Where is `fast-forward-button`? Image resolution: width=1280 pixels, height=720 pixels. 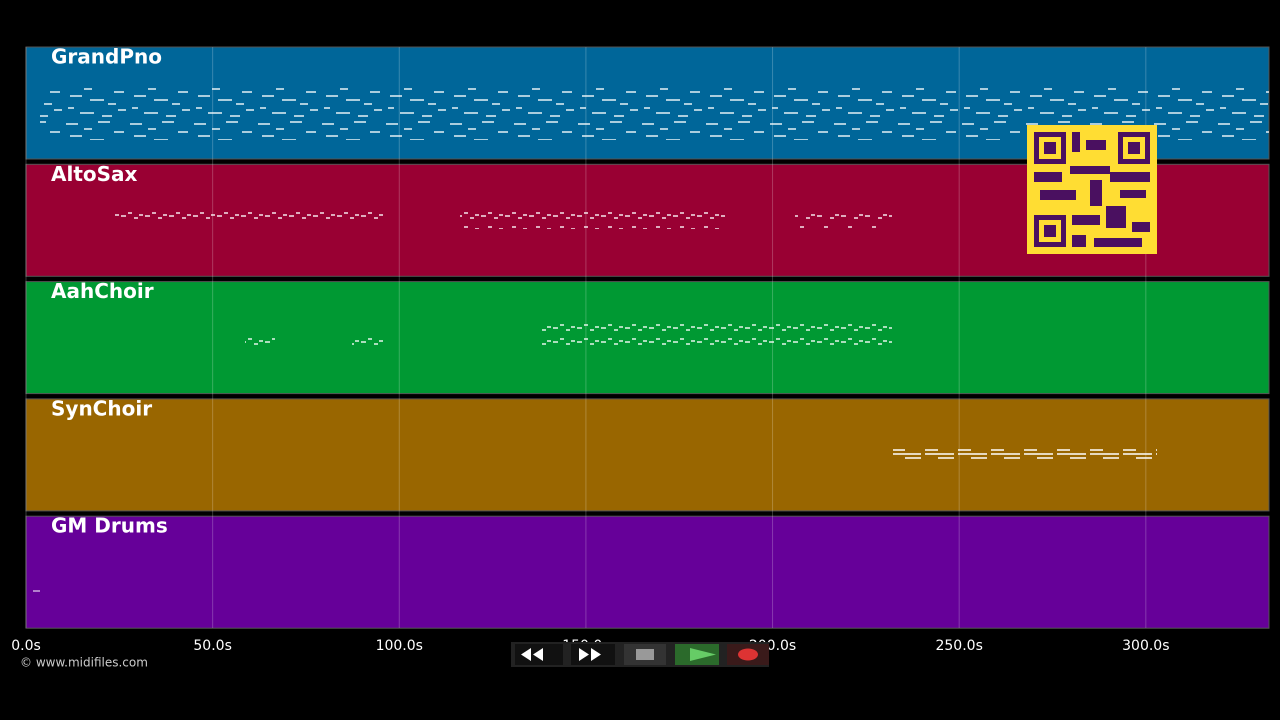
fast-forward-button is located at coordinates (593, 654).